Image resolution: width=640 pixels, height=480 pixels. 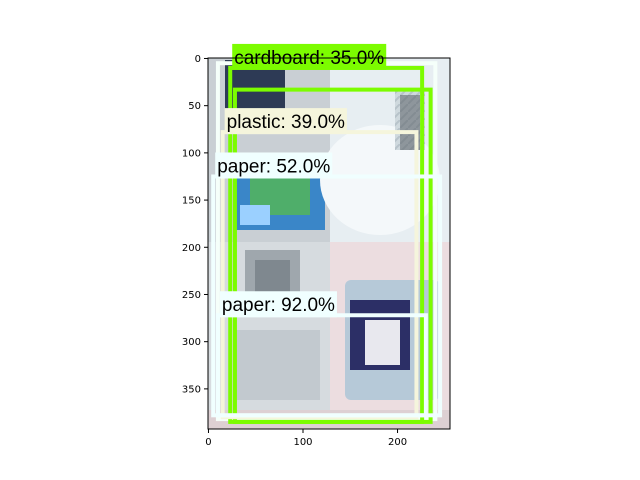 I want to click on label-text: paper: 52.0%, so click(x=273, y=166).